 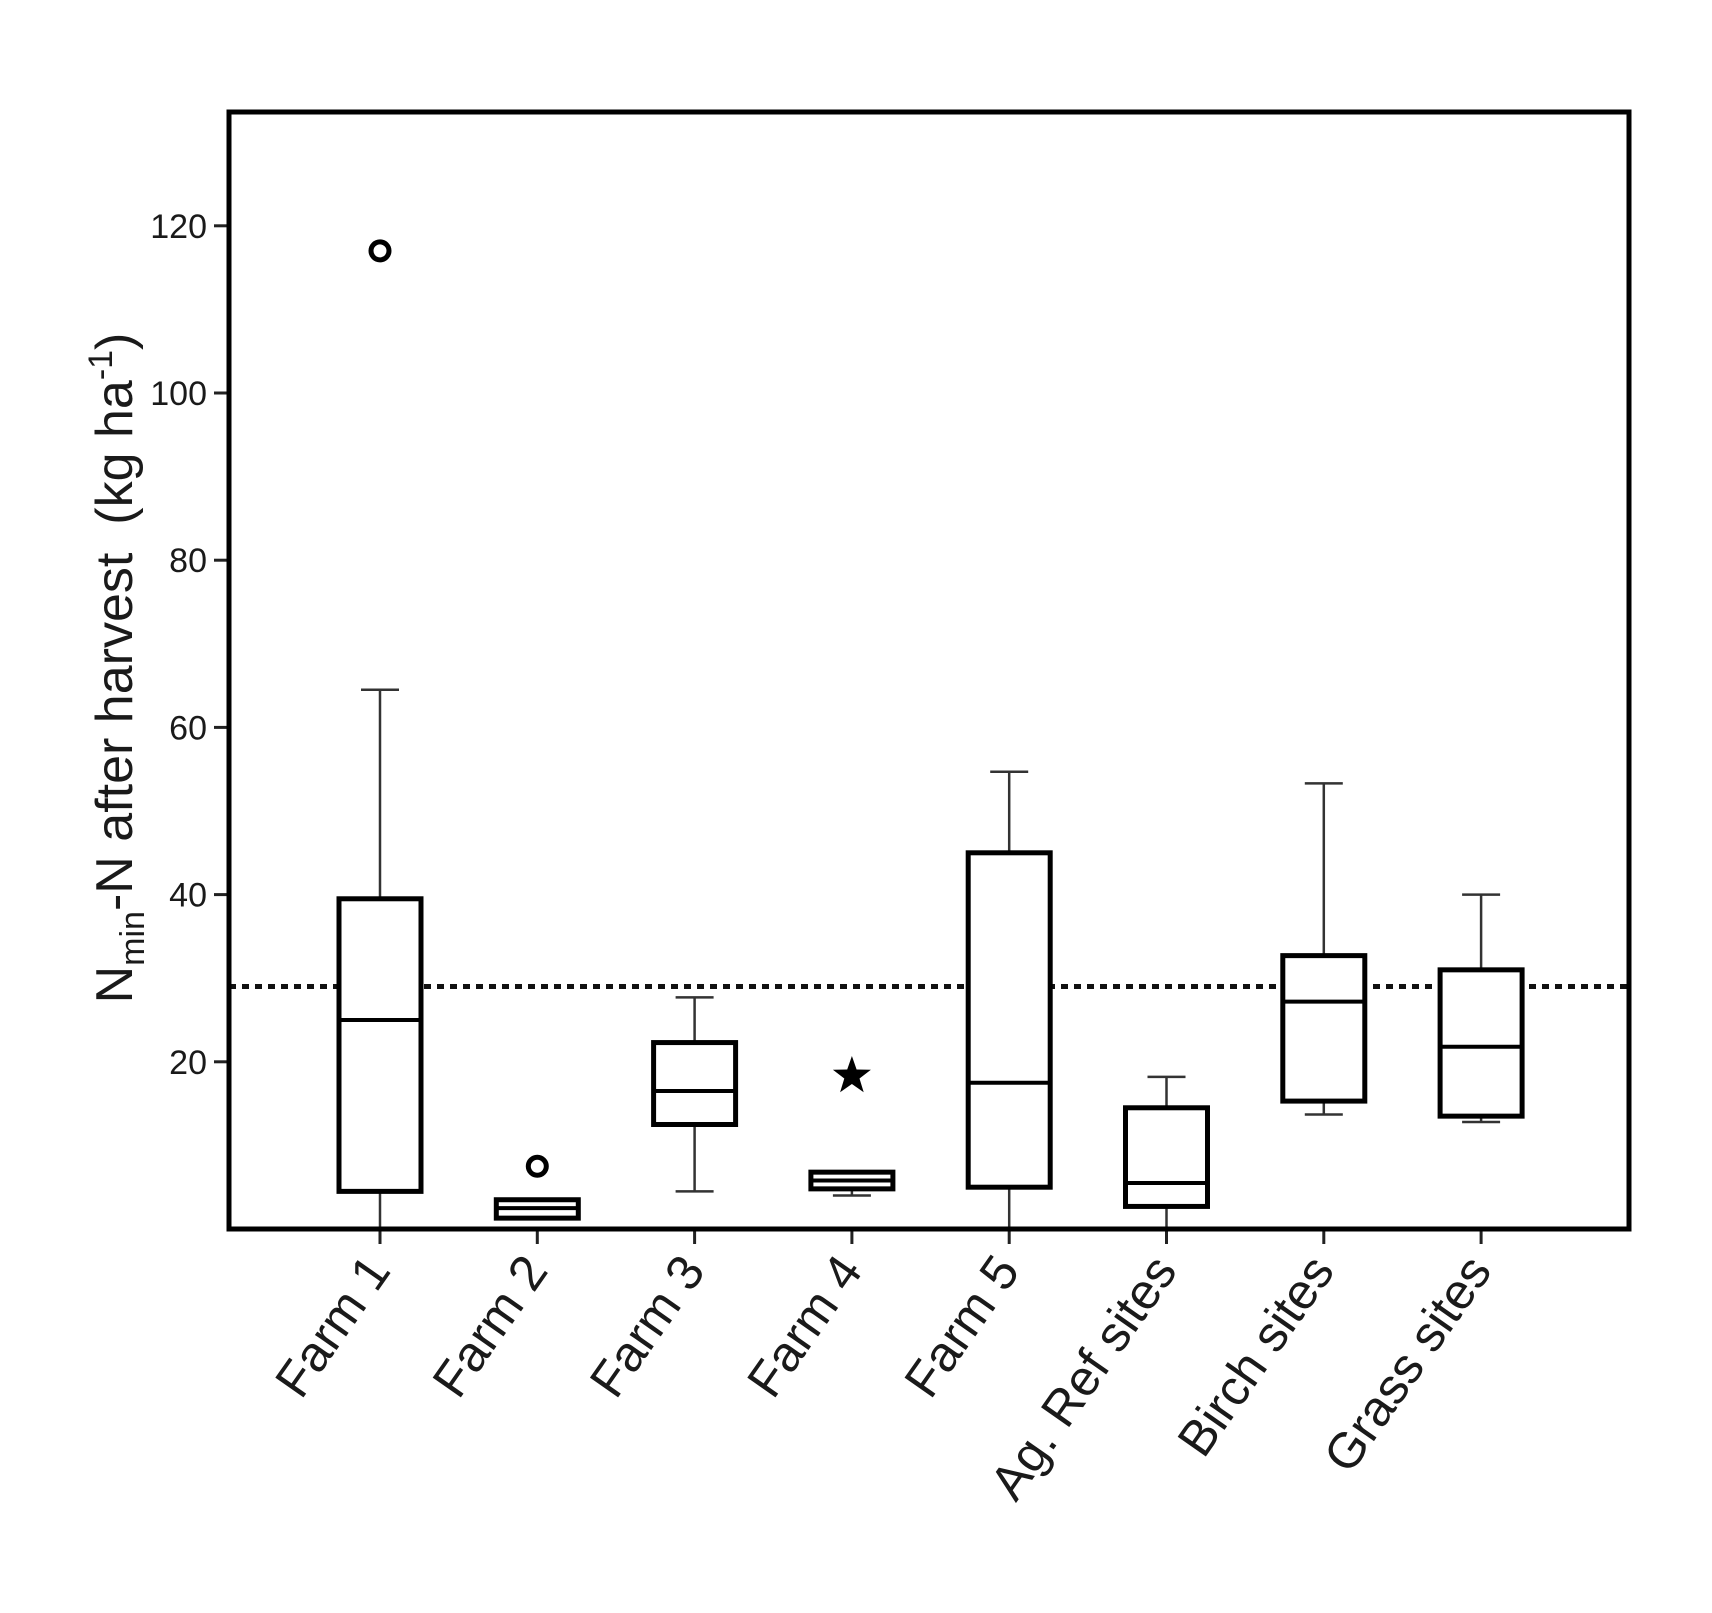 I want to click on y-tick-label: 80, so click(x=188, y=561).